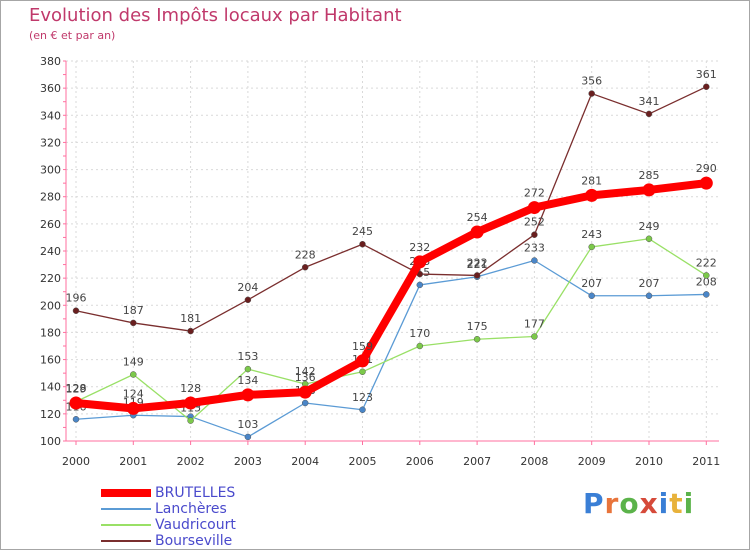 Image resolution: width=750 pixels, height=550 pixels. I want to click on x-tick-label: 2007, so click(477, 461).